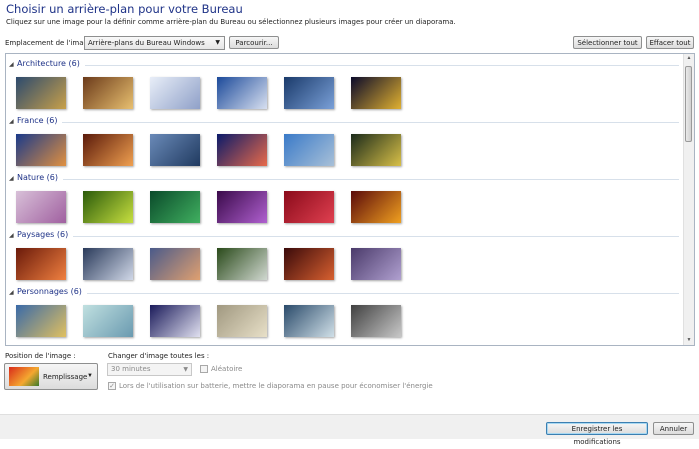 The height and width of the screenshot is (449, 699). Describe the element at coordinates (49, 291) in the screenshot. I see `group-name: Personnages (6)` at that location.